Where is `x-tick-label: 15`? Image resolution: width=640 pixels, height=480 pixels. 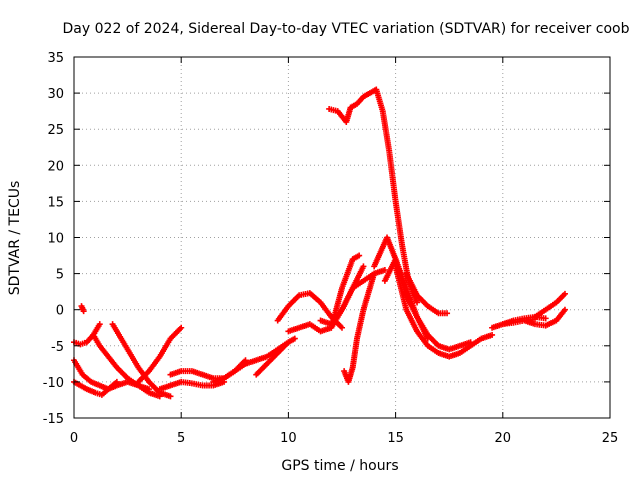
x-tick-label: 15 is located at coordinates (395, 438).